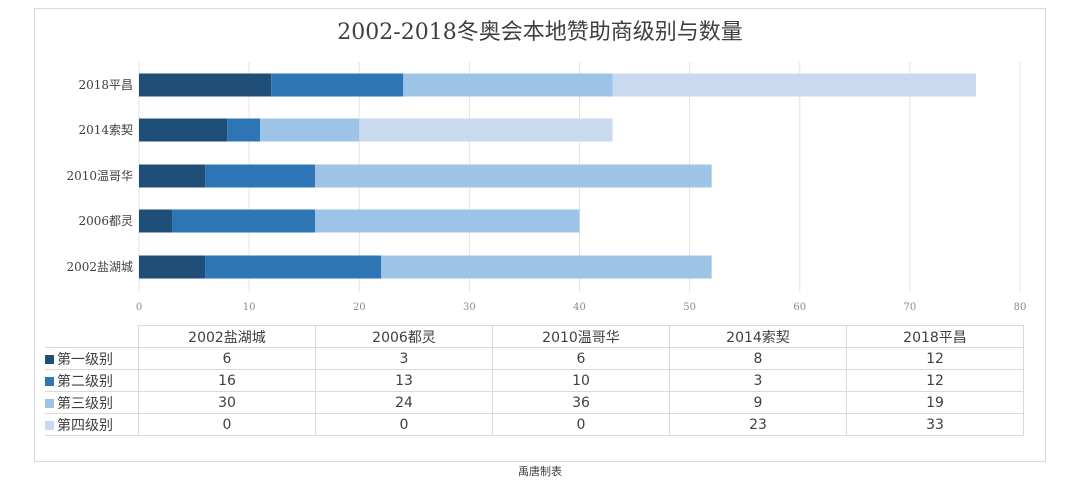 The image size is (1080, 484). I want to click on y-category-label: 2010温哥华, so click(99, 176).